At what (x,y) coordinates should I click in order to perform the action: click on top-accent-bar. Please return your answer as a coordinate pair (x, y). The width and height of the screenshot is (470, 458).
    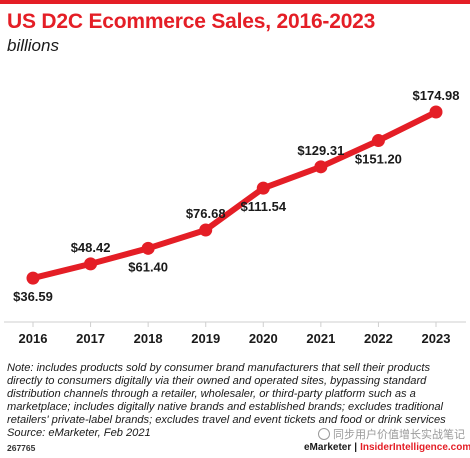
    Looking at the image, I should click on (235, 2).